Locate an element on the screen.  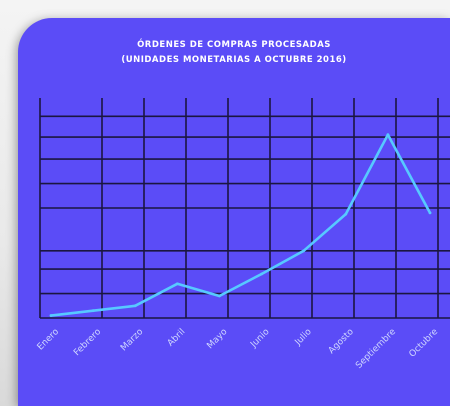
x-tick-label: Agosto is located at coordinates (341, 341).